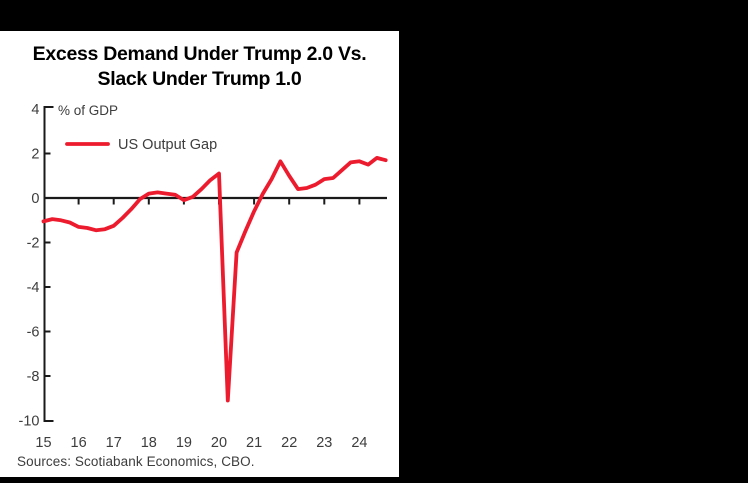 The width and height of the screenshot is (748, 483). I want to click on x-tick-label: 24, so click(359, 443).